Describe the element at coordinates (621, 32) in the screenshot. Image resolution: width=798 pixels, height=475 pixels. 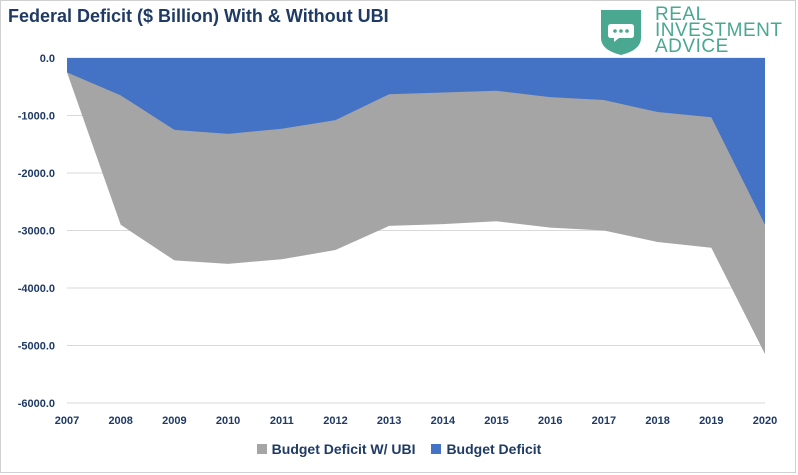
I see `shield-icon` at that location.